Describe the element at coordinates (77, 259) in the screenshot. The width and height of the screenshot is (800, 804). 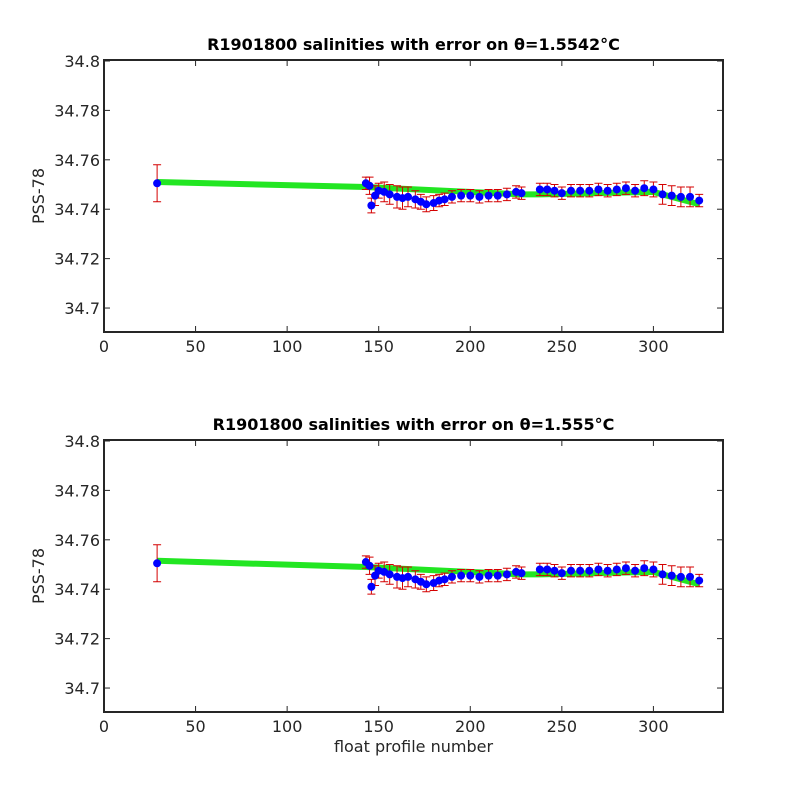
I see `y-tick-label: 34.72` at that location.